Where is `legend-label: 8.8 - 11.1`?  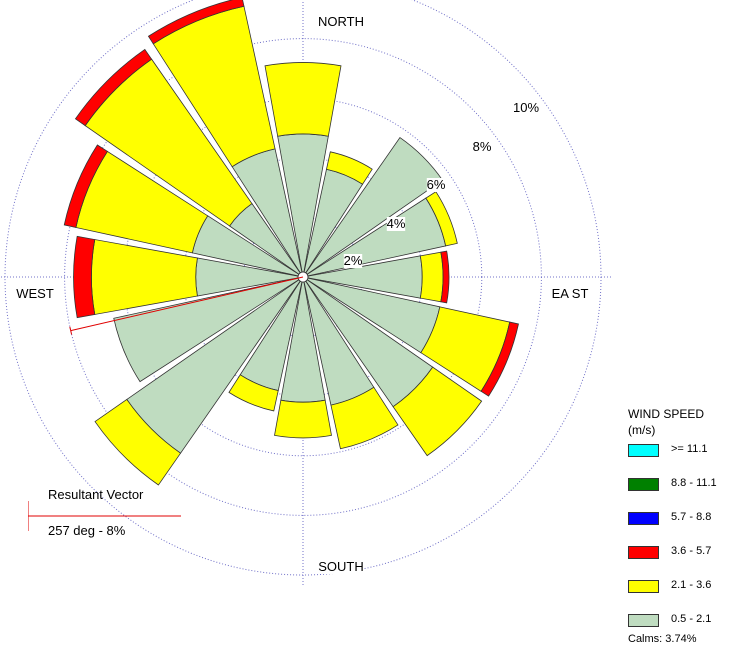
legend-label: 8.8 - 11.1 is located at coordinates (694, 483).